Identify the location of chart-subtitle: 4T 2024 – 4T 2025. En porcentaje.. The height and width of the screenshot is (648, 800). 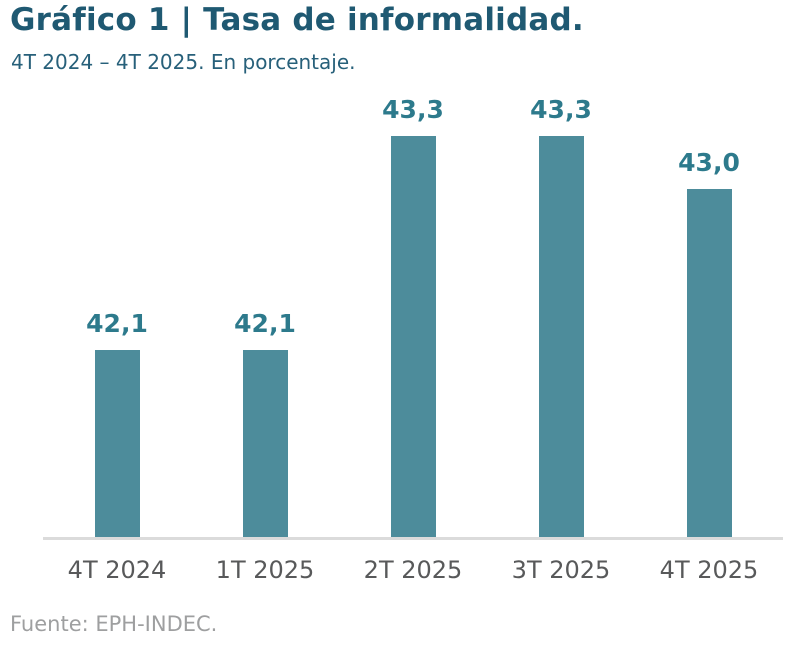
(183, 62).